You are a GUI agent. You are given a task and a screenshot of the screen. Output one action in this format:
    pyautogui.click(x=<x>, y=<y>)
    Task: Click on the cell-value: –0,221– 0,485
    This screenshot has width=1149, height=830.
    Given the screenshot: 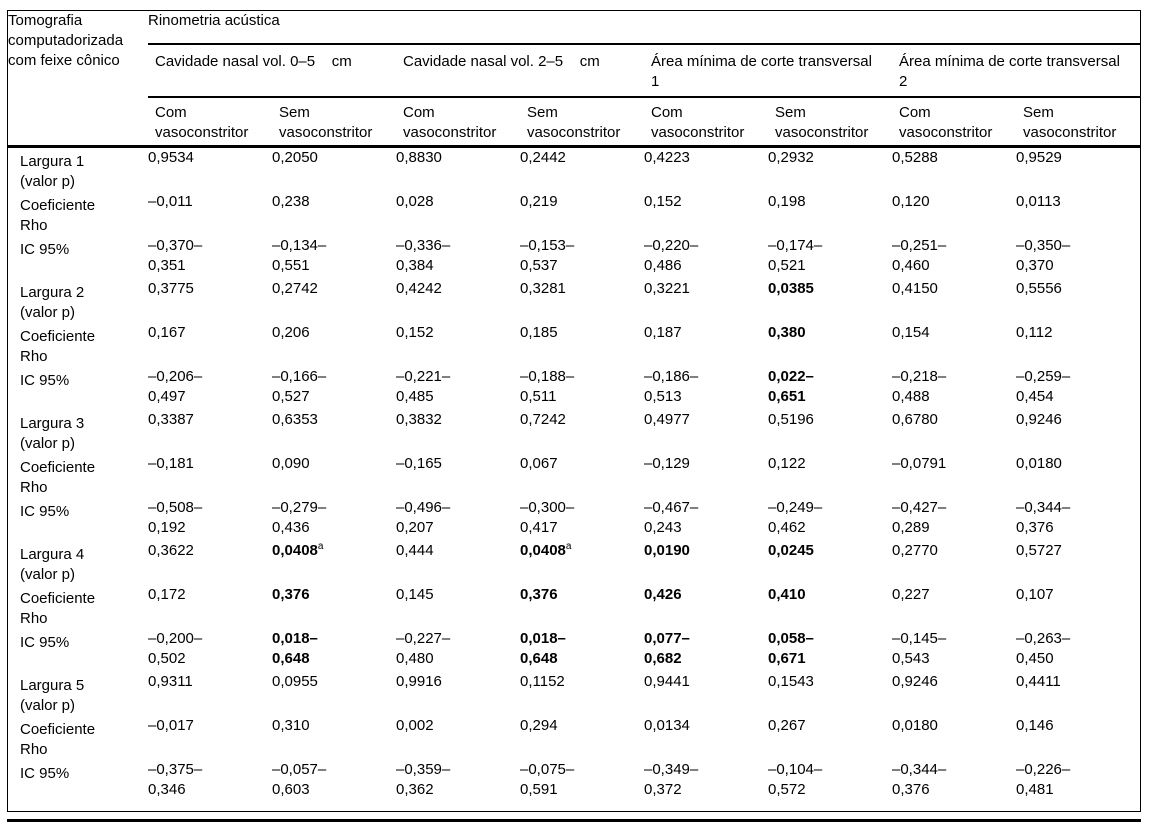 What is the action you would take?
    pyautogui.click(x=423, y=386)
    